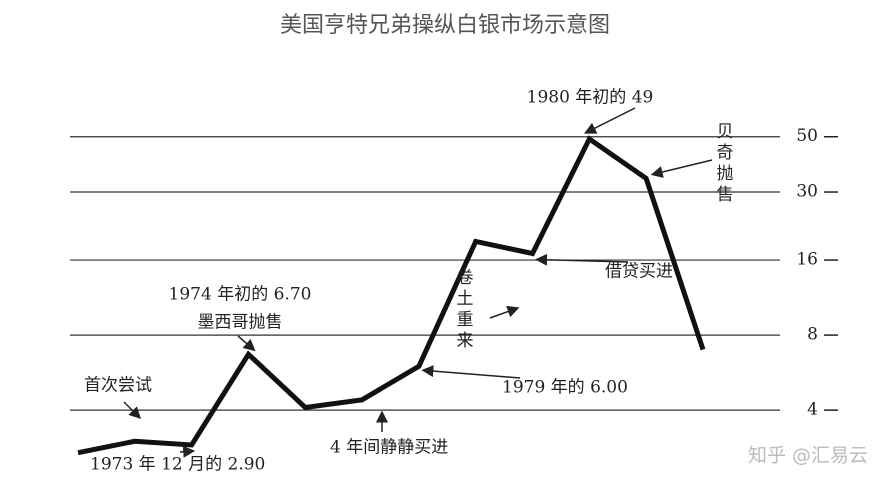  Describe the element at coordinates (177, 465) in the screenshot. I see `annotation: 1973 年 12 月的 2.90` at that location.